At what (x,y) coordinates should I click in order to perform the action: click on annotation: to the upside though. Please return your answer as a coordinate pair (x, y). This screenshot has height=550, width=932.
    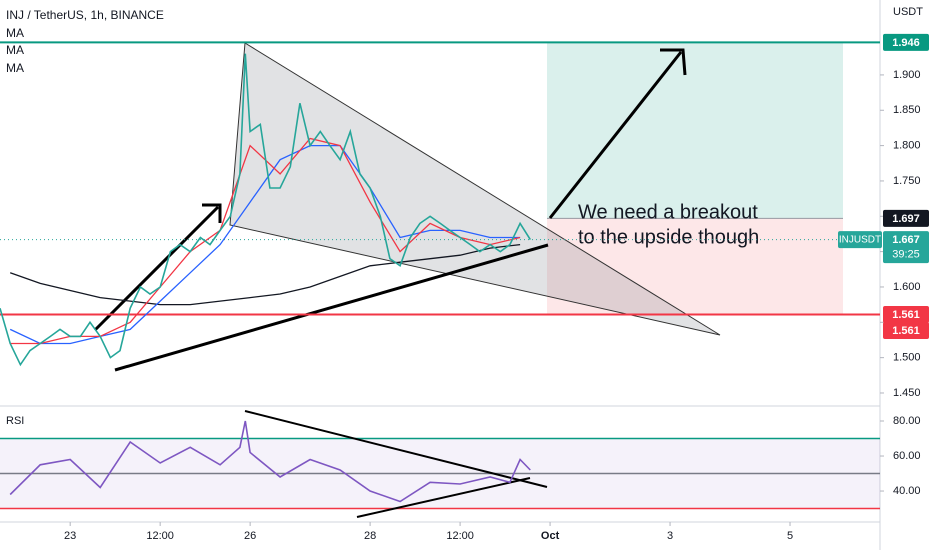
    Looking at the image, I should click on (668, 237).